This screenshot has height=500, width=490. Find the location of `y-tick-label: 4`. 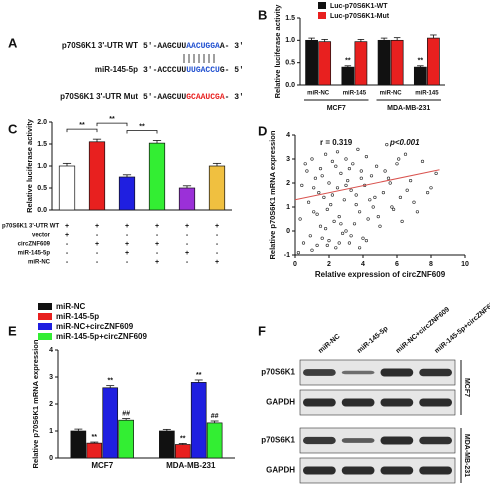

y-tick-label: 4 is located at coordinates (51, 350).